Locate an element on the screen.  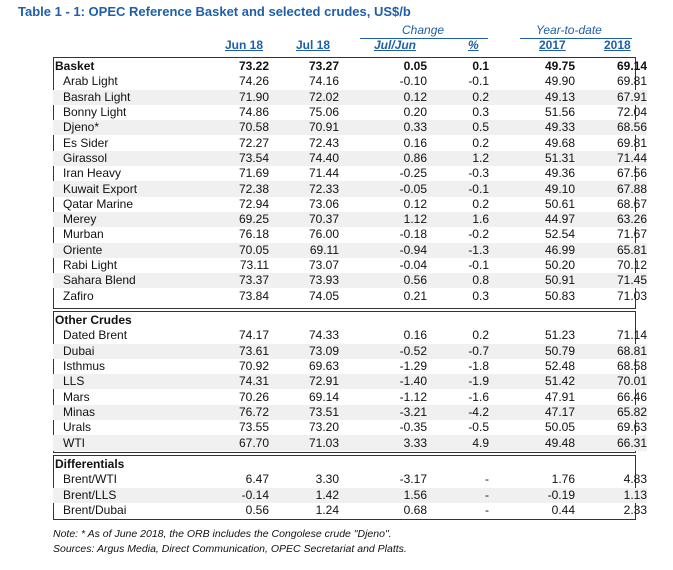
row-label: Merey is located at coordinates (138, 219).